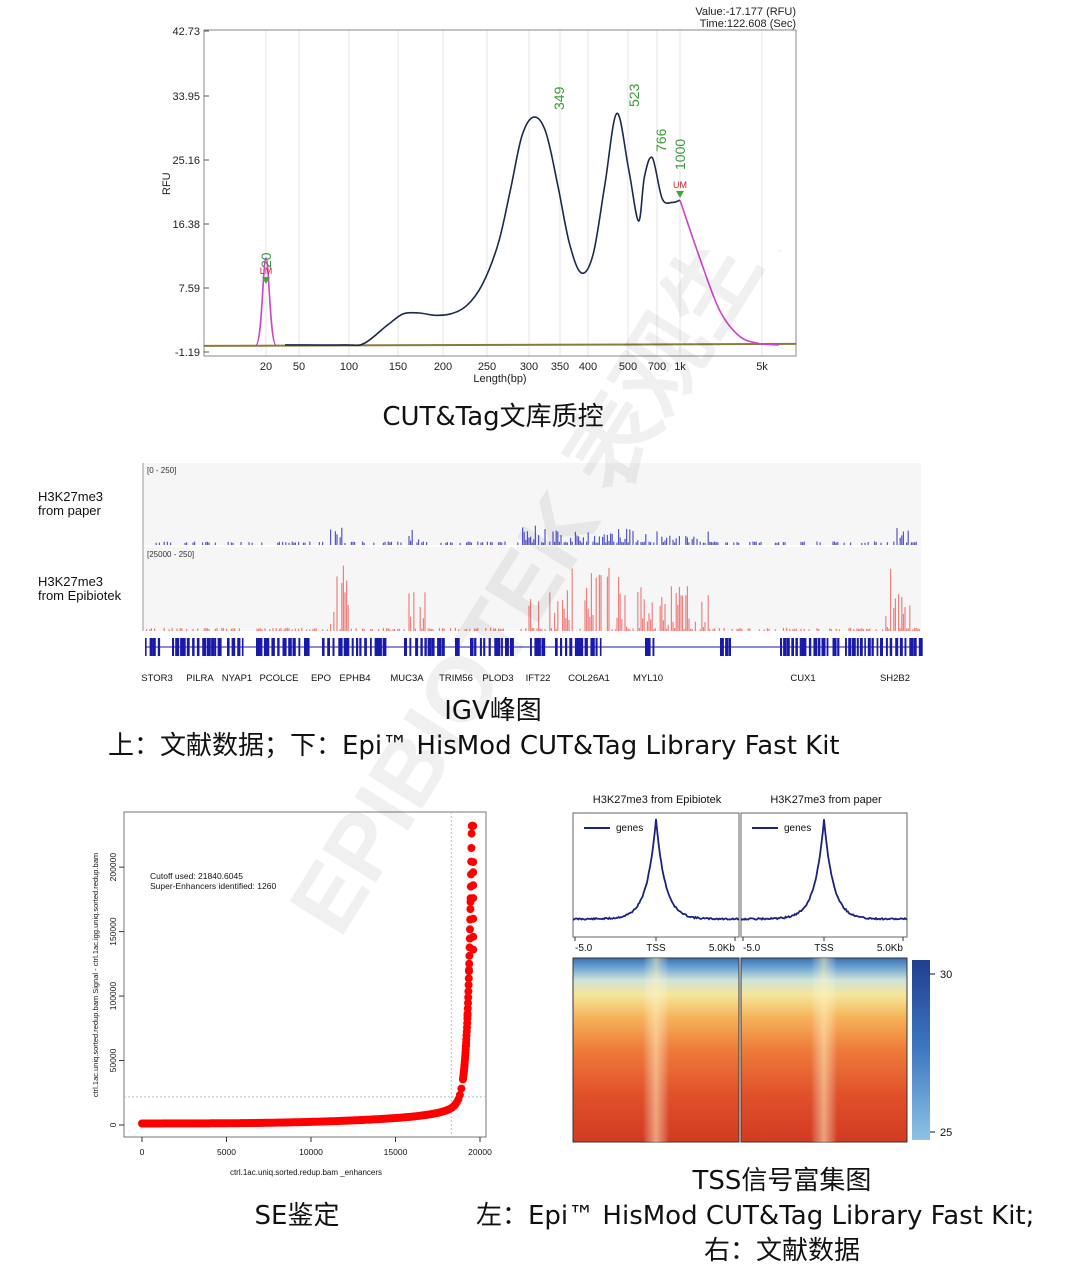 The image size is (1080, 1268). Describe the element at coordinates (680, 185) in the screenshot. I see `fa-upper-marker-label: UM` at that location.